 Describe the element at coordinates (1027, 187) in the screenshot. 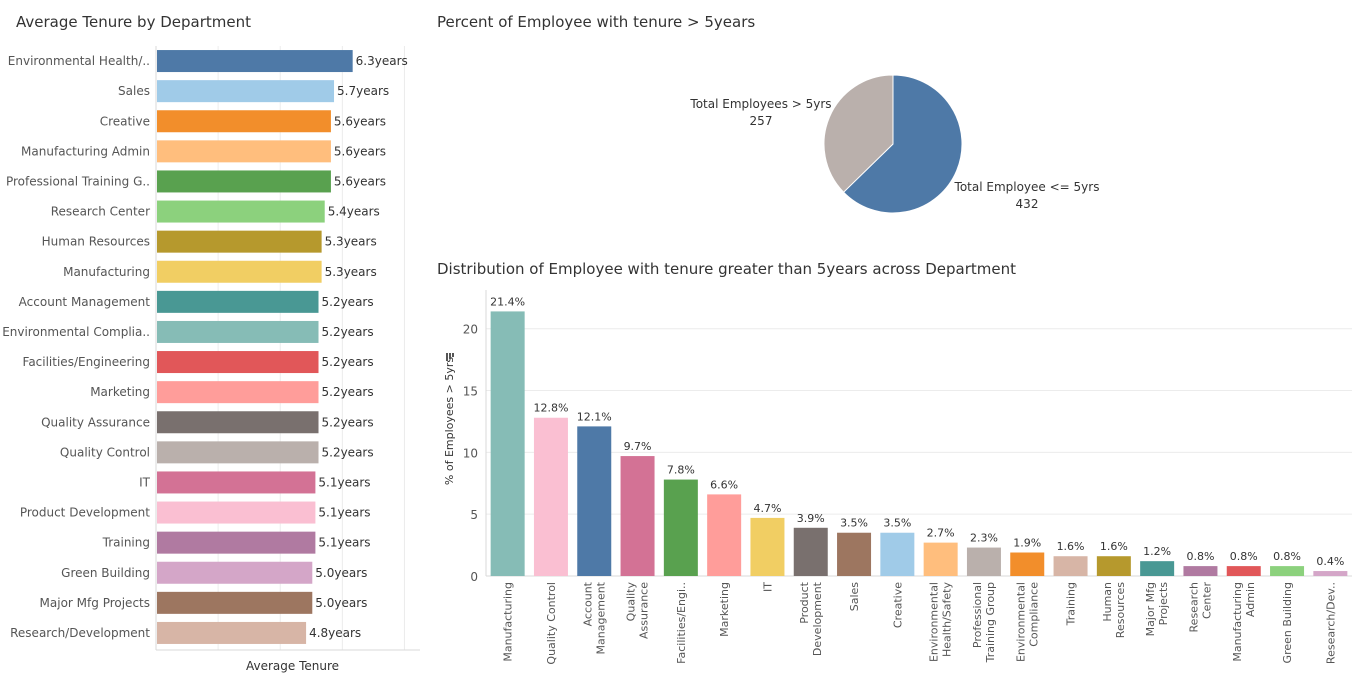

I see `pie-slice-label: Total Employee <= 5yrs` at that location.